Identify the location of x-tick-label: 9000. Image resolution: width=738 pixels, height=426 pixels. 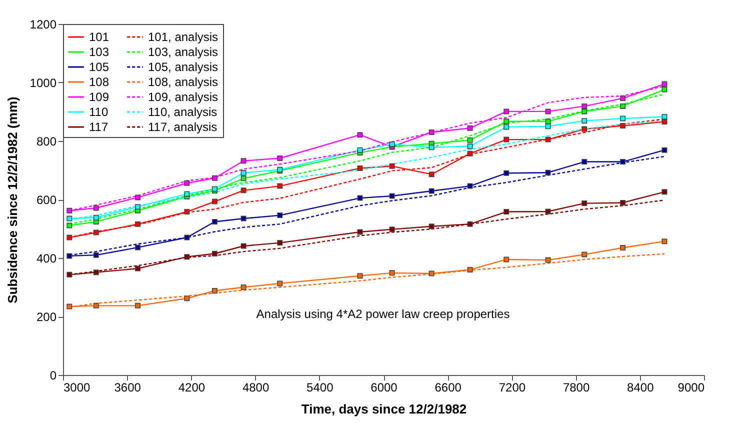
(691, 387).